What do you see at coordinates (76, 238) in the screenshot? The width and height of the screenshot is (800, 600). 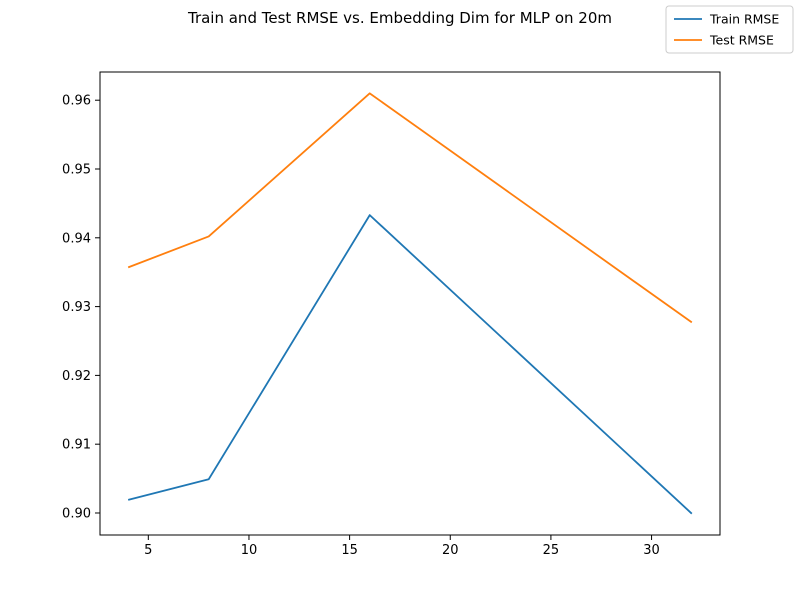 I see `y-tick-label: 0.94` at bounding box center [76, 238].